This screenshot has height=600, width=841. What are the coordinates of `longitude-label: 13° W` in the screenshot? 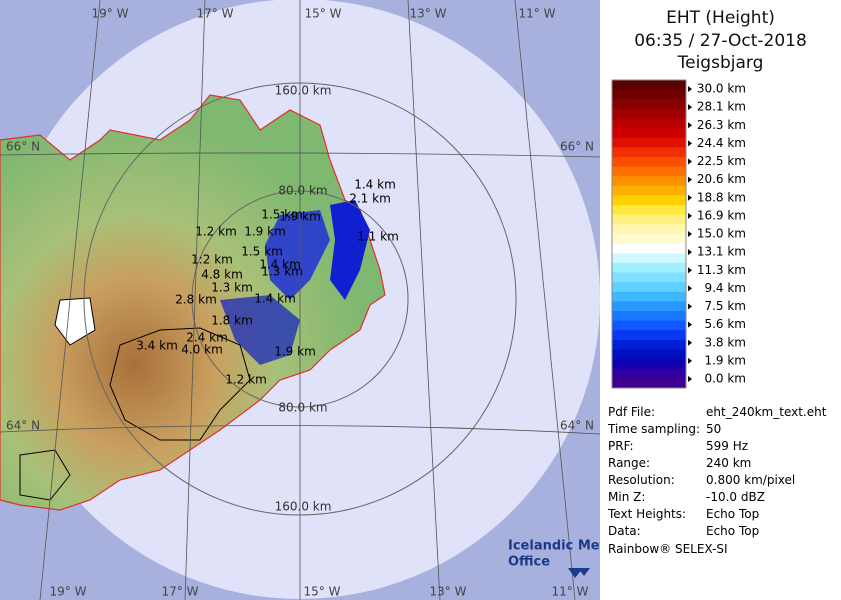 It's located at (448, 592).